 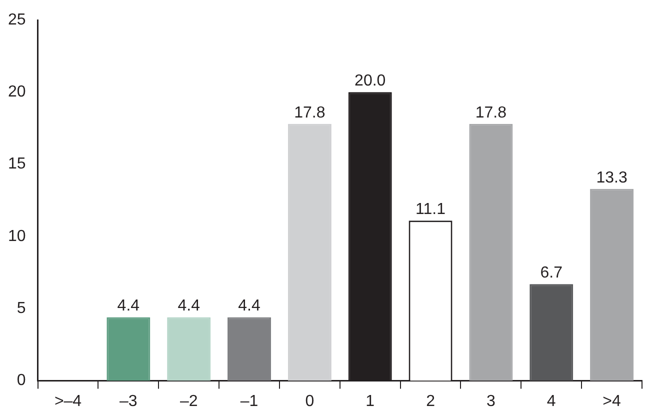 I want to click on x-tick-label: 2, so click(x=431, y=401).